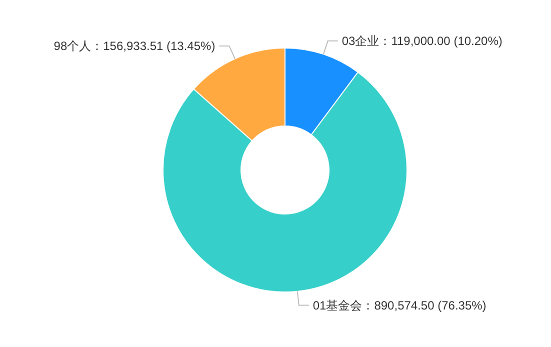  What do you see at coordinates (399, 305) in the screenshot?
I see `slice-label: 01基金会：890,574.50 (76.35%)` at bounding box center [399, 305].